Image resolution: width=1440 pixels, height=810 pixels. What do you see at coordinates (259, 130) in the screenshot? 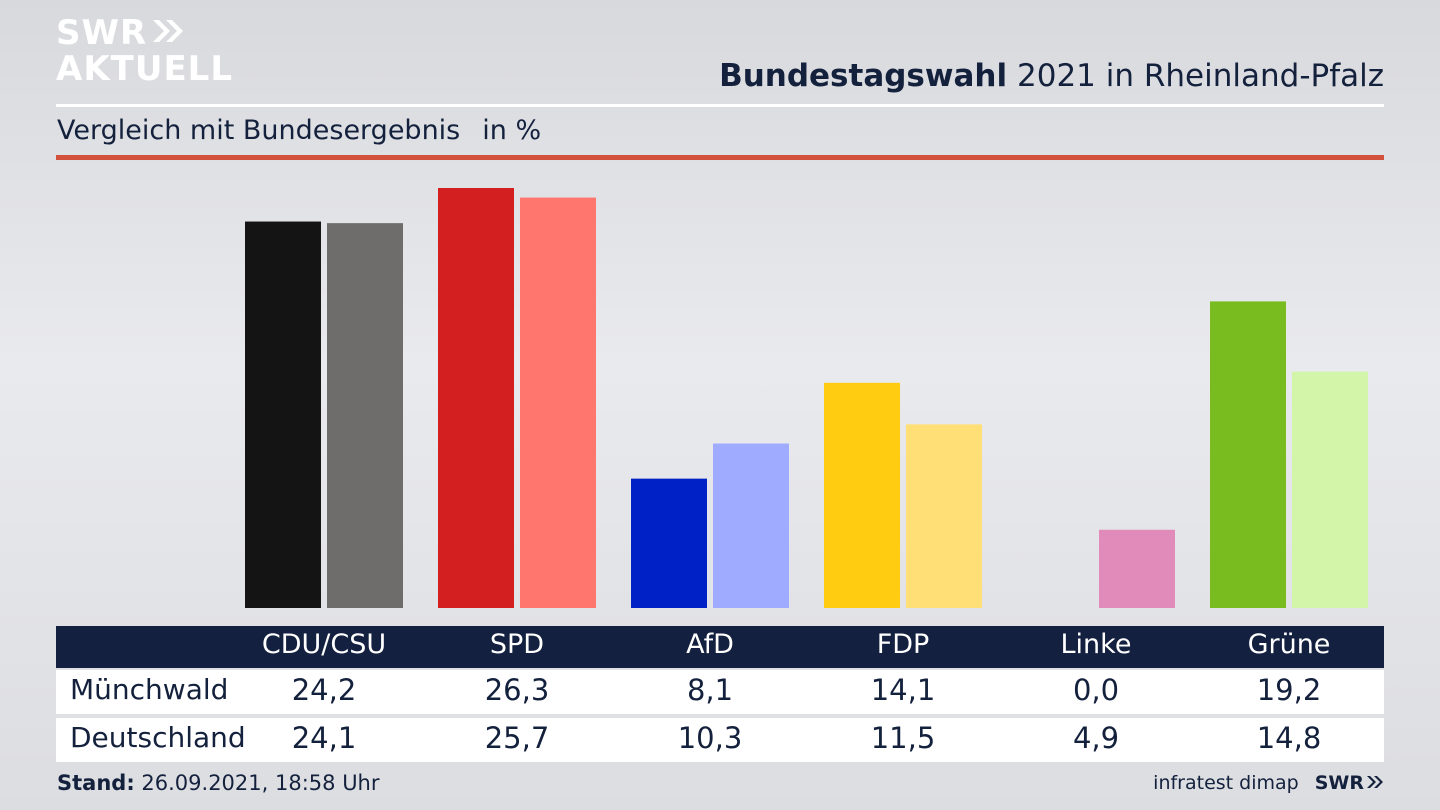
I see `subtitle-text: Vergleich mit Bundesergebnis` at bounding box center [259, 130].